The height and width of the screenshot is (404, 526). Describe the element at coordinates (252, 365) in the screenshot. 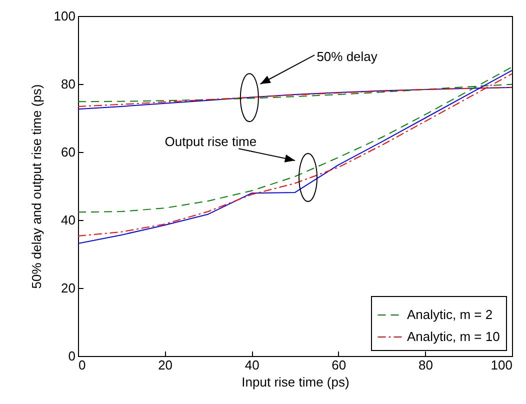

I see `x-tick-label: 40` at that location.